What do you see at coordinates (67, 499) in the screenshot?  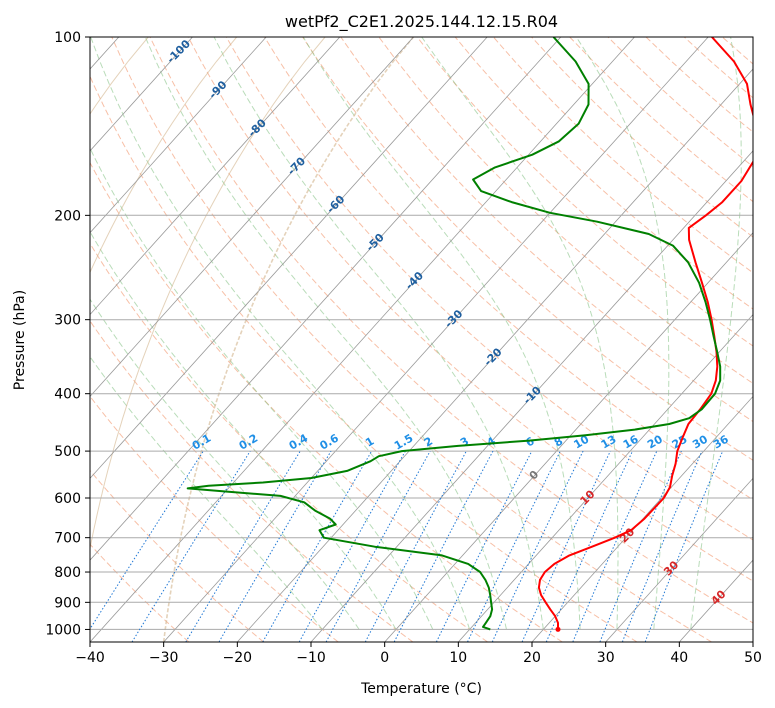 I see `y-tick-label: 600` at bounding box center [67, 499].